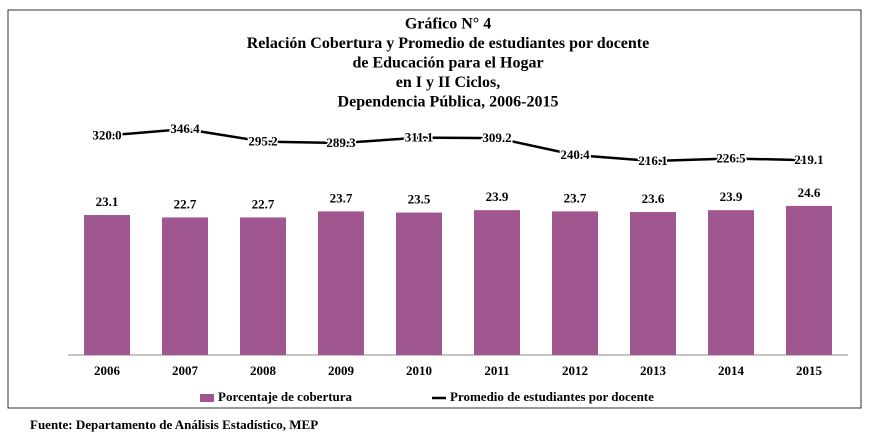  Describe the element at coordinates (448, 24) in the screenshot. I see `chart-title: Gráfico N° 4` at that location.